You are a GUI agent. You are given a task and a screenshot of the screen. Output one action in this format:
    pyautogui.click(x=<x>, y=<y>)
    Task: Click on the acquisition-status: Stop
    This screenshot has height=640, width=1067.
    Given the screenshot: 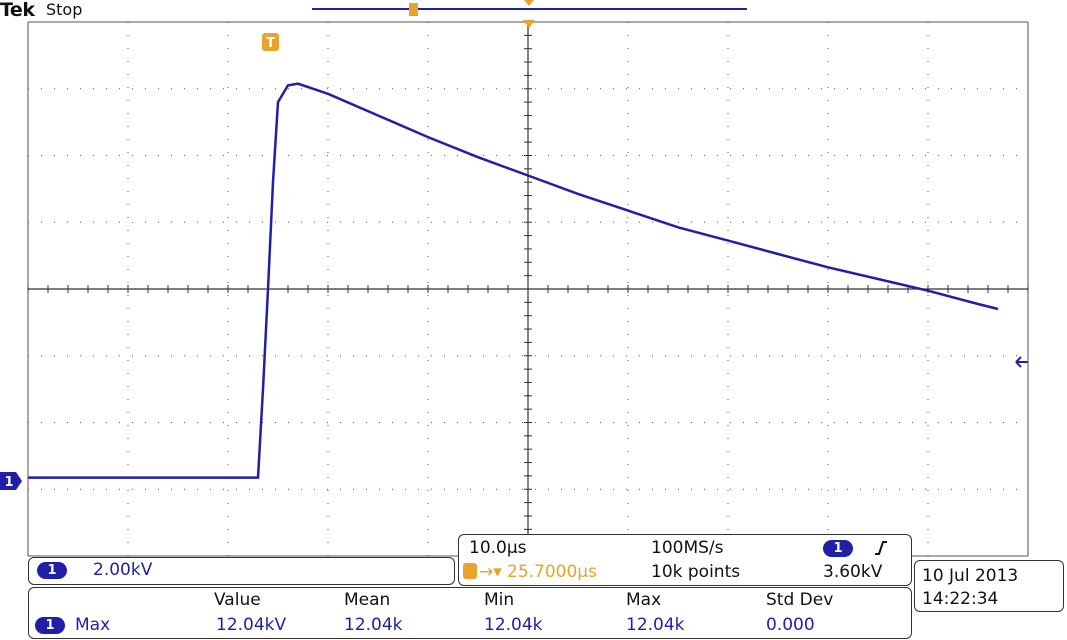 What is the action you would take?
    pyautogui.click(x=64, y=9)
    